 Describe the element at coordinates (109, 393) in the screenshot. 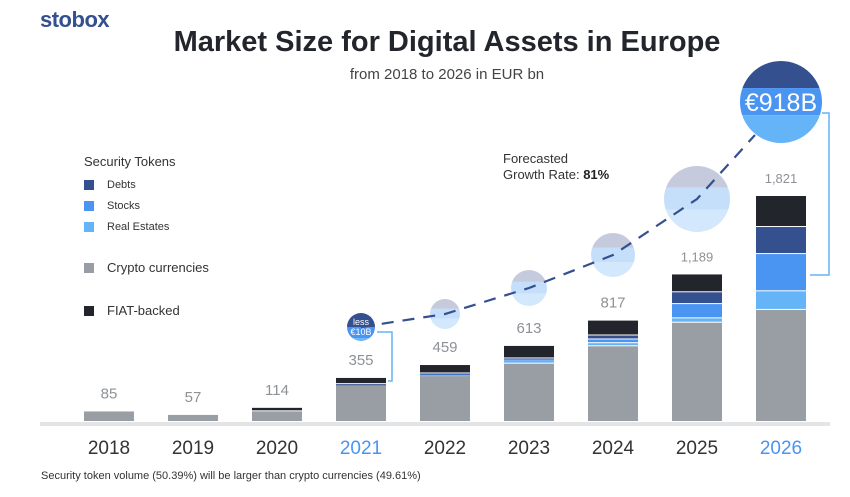

I see `total-label: 85` at that location.